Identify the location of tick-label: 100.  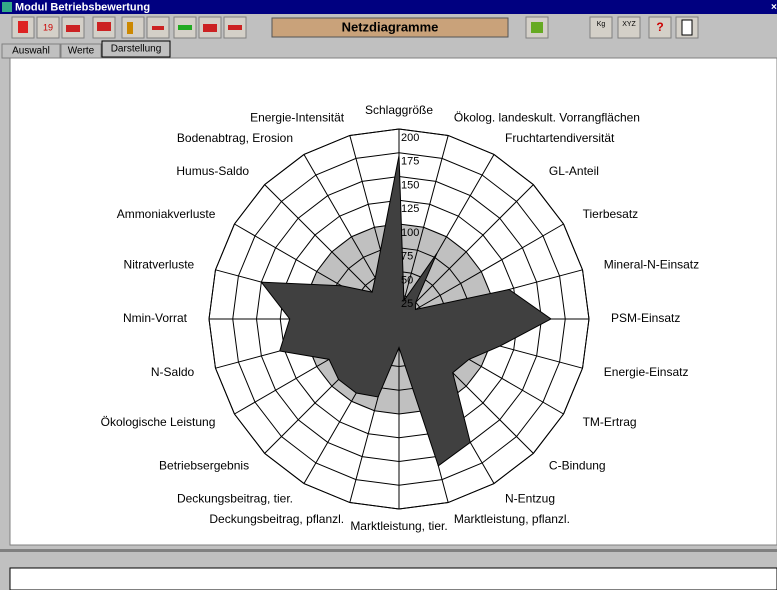
(410, 233).